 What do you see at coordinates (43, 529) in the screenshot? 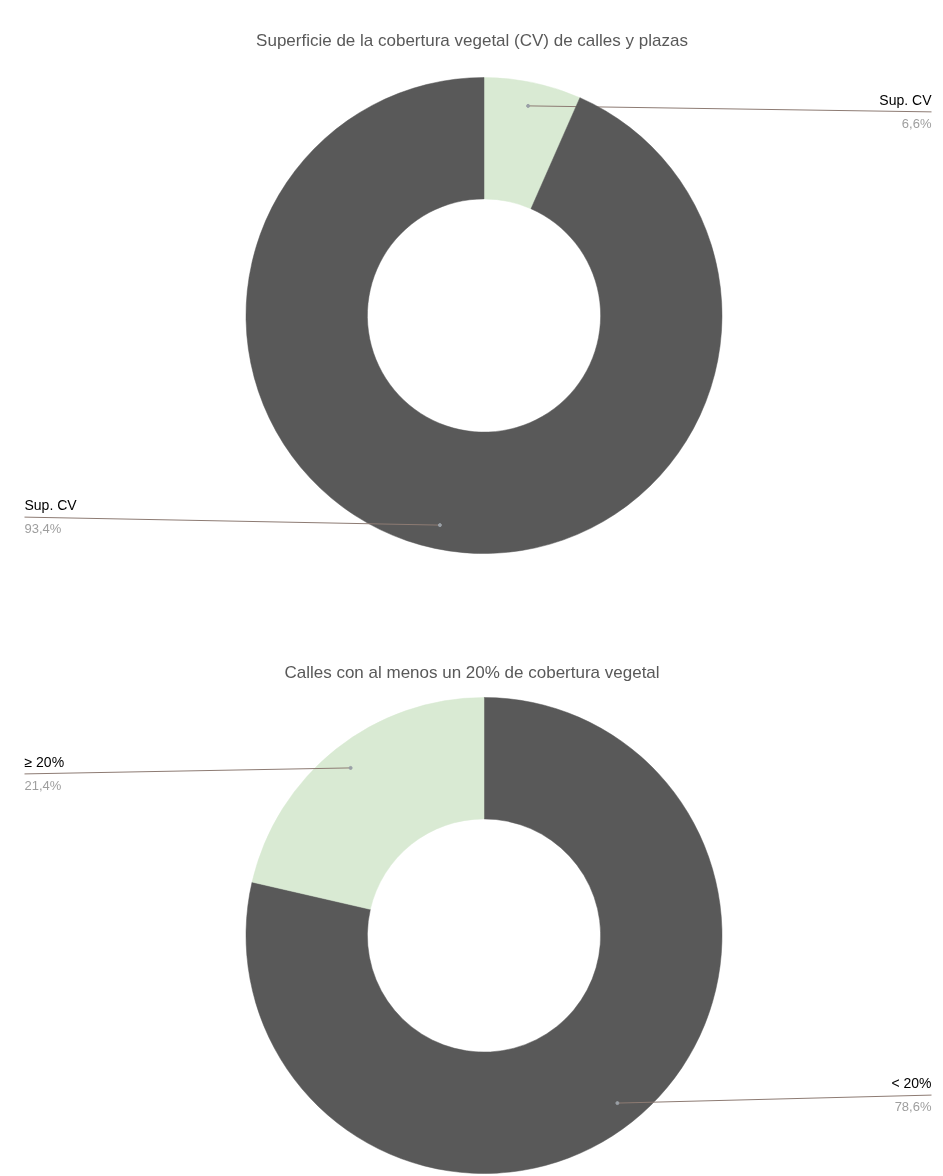
I see `data-label: 93,4%` at bounding box center [43, 529].